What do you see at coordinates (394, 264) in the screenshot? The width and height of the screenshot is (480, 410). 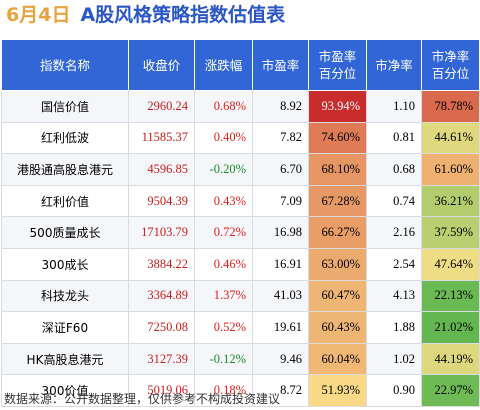 I see `pb-cell: 2.54` at bounding box center [394, 264].